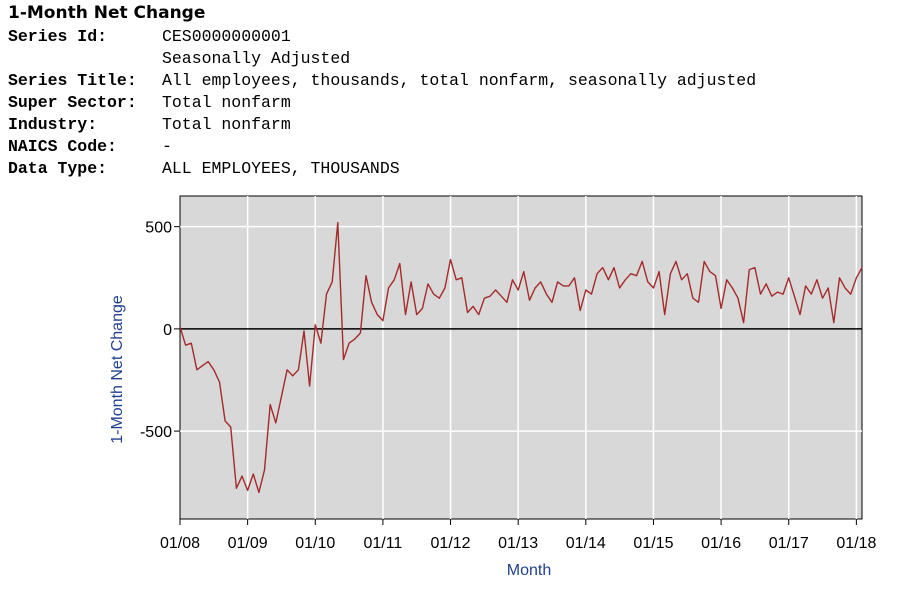  What do you see at coordinates (72, 80) in the screenshot?
I see `metadata-label: Series Title:` at bounding box center [72, 80].